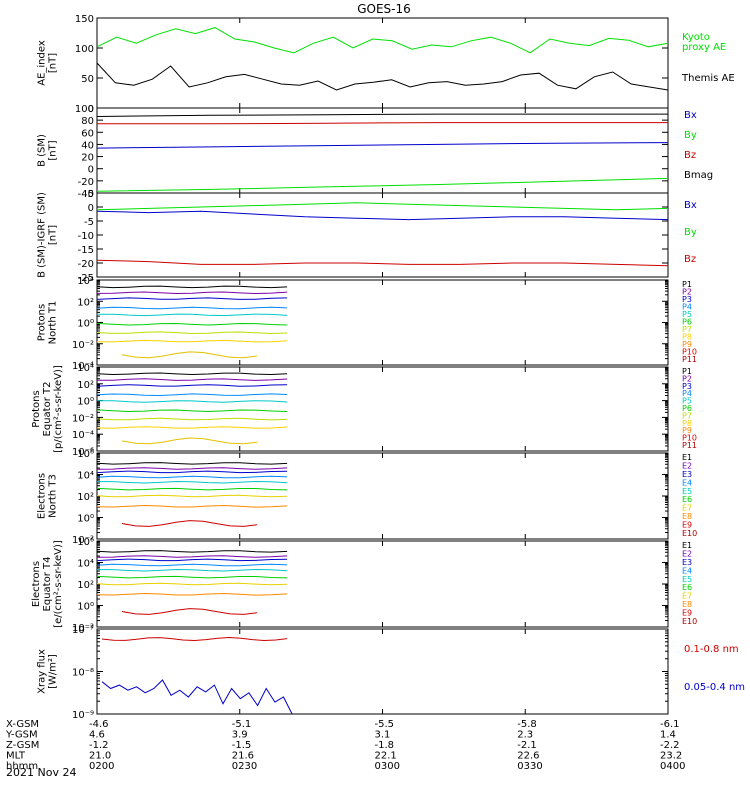 The height and width of the screenshot is (800, 750). Describe the element at coordinates (91, 194) in the screenshot. I see `y-tick-label: 5` at that location.